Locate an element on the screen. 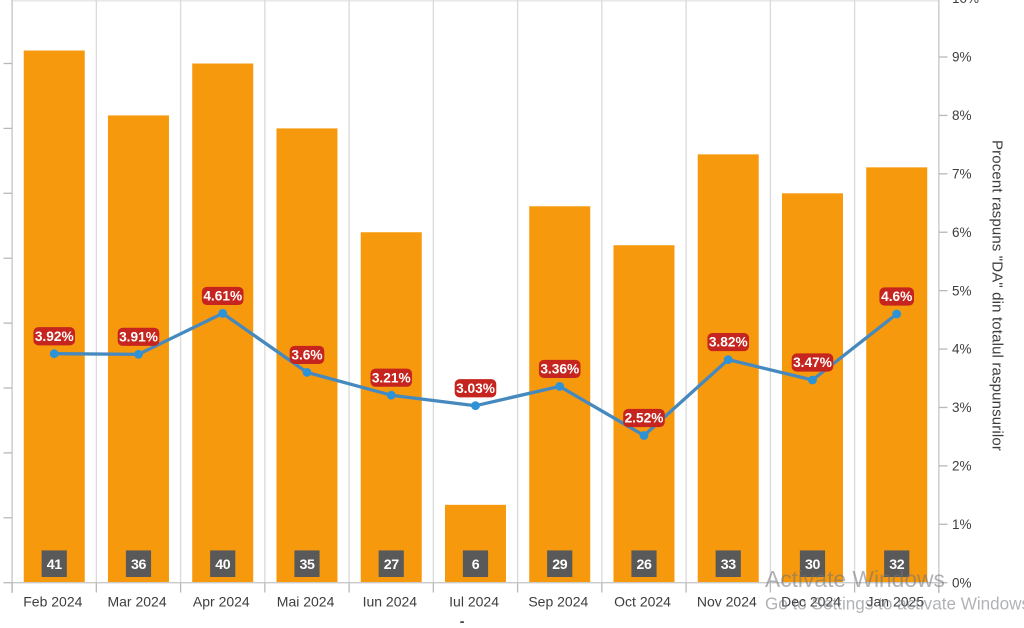 The height and width of the screenshot is (628, 1024). svg-text: 6% is located at coordinates (962, 232).